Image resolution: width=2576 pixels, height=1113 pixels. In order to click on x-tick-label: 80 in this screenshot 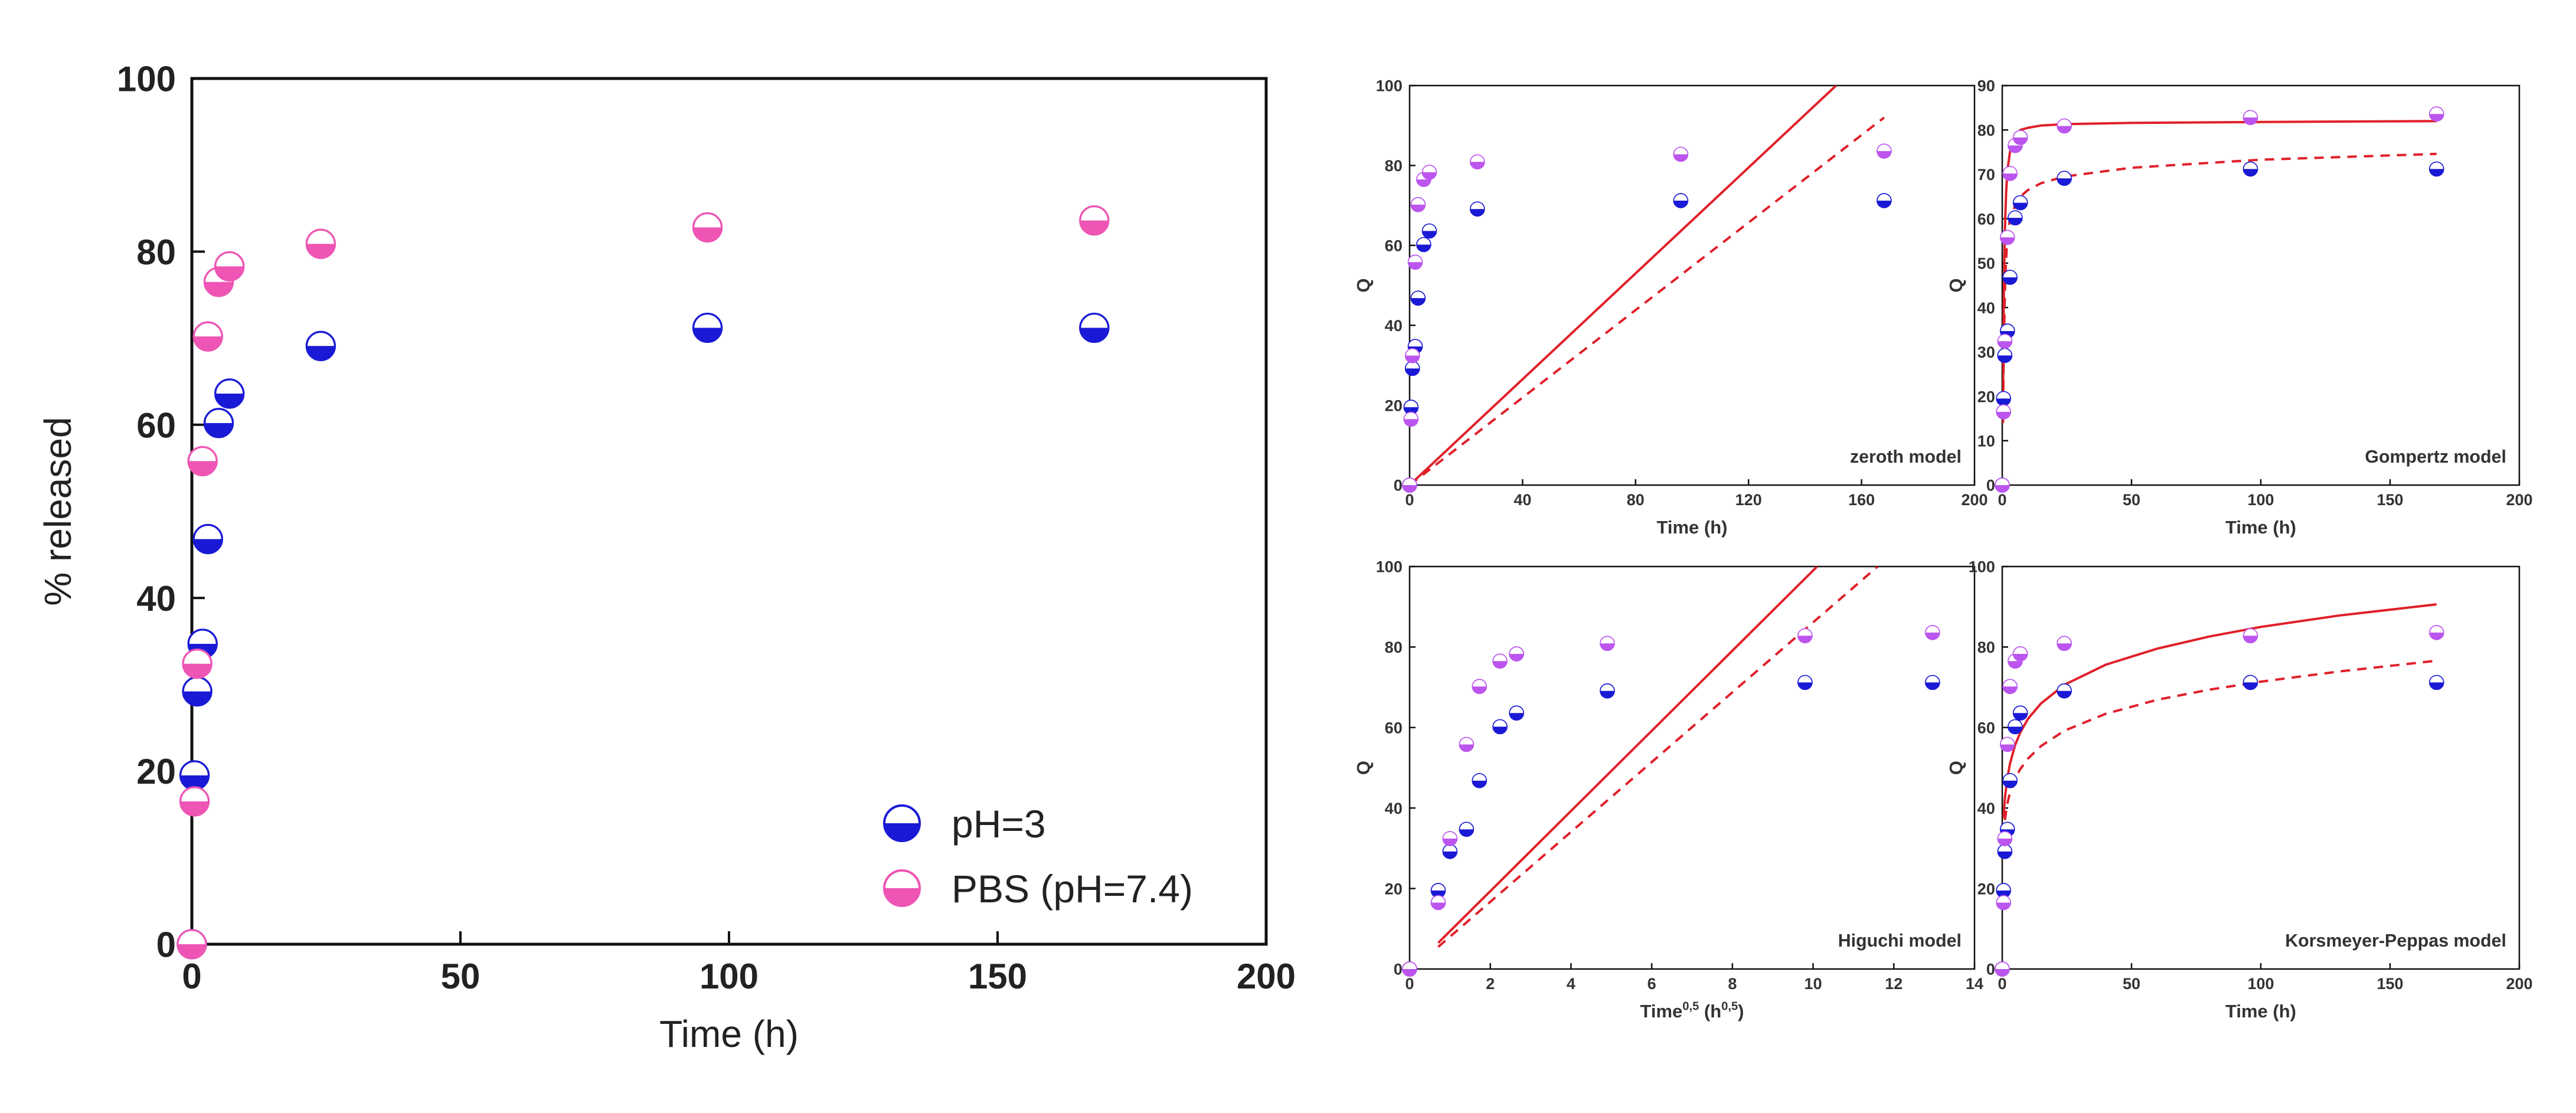, I will do `click(1636, 500)`.